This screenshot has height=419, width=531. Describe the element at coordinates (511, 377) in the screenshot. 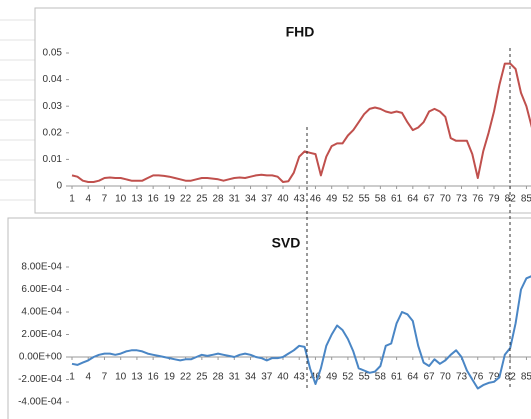

I see `x-tick-label: 82` at that location.